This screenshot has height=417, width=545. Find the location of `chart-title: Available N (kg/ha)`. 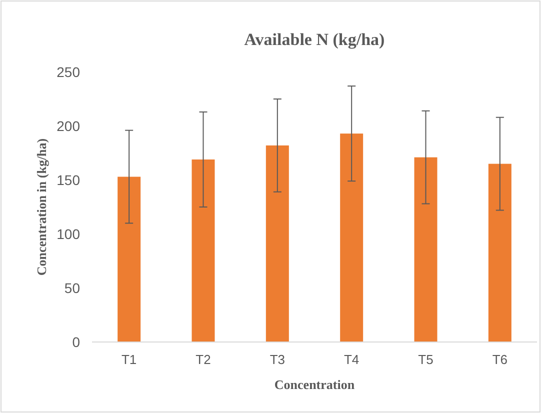

chart-title: Available N (kg/ha) is located at coordinates (314, 39).